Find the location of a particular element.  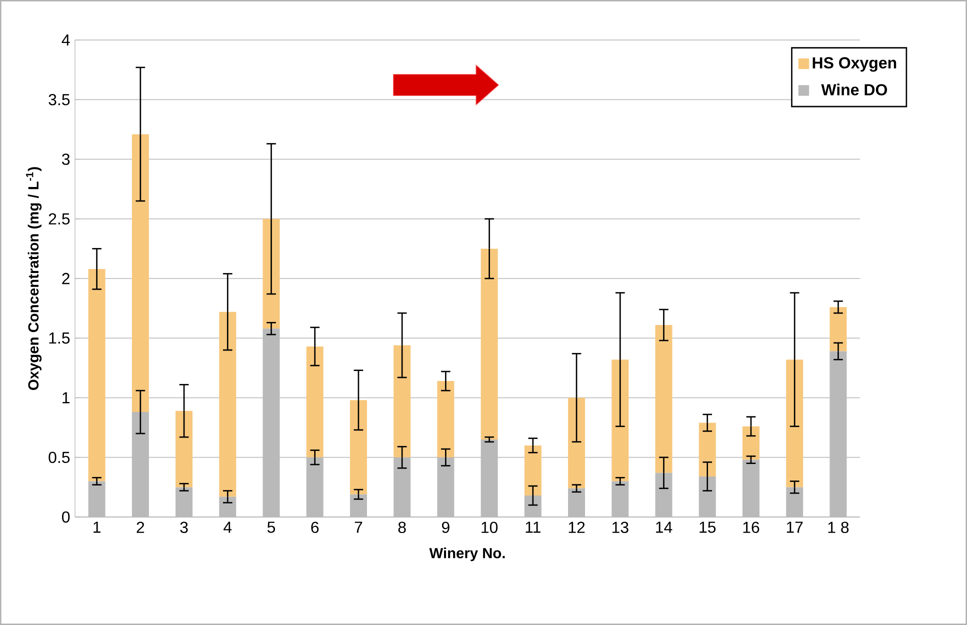

x-tick-label: 1 8 is located at coordinates (838, 528).